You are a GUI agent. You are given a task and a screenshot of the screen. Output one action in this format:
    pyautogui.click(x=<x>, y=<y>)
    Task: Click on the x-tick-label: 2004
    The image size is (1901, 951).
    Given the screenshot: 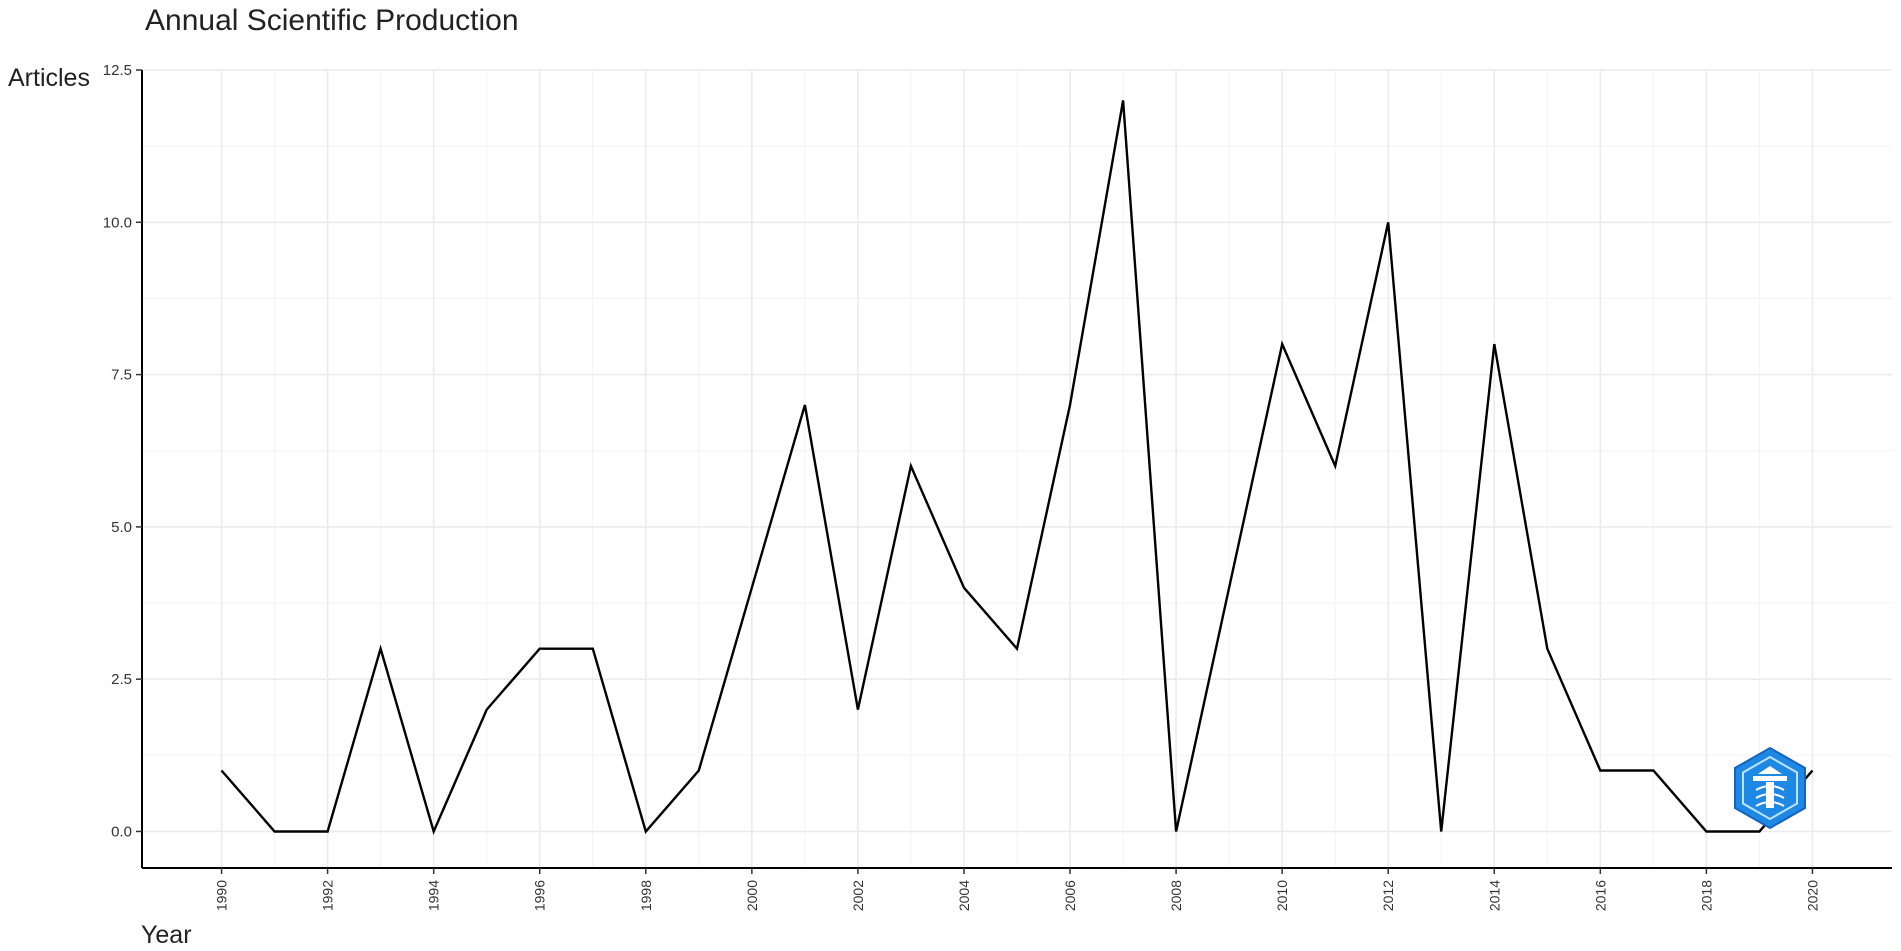 What is the action you would take?
    pyautogui.click(x=964, y=895)
    